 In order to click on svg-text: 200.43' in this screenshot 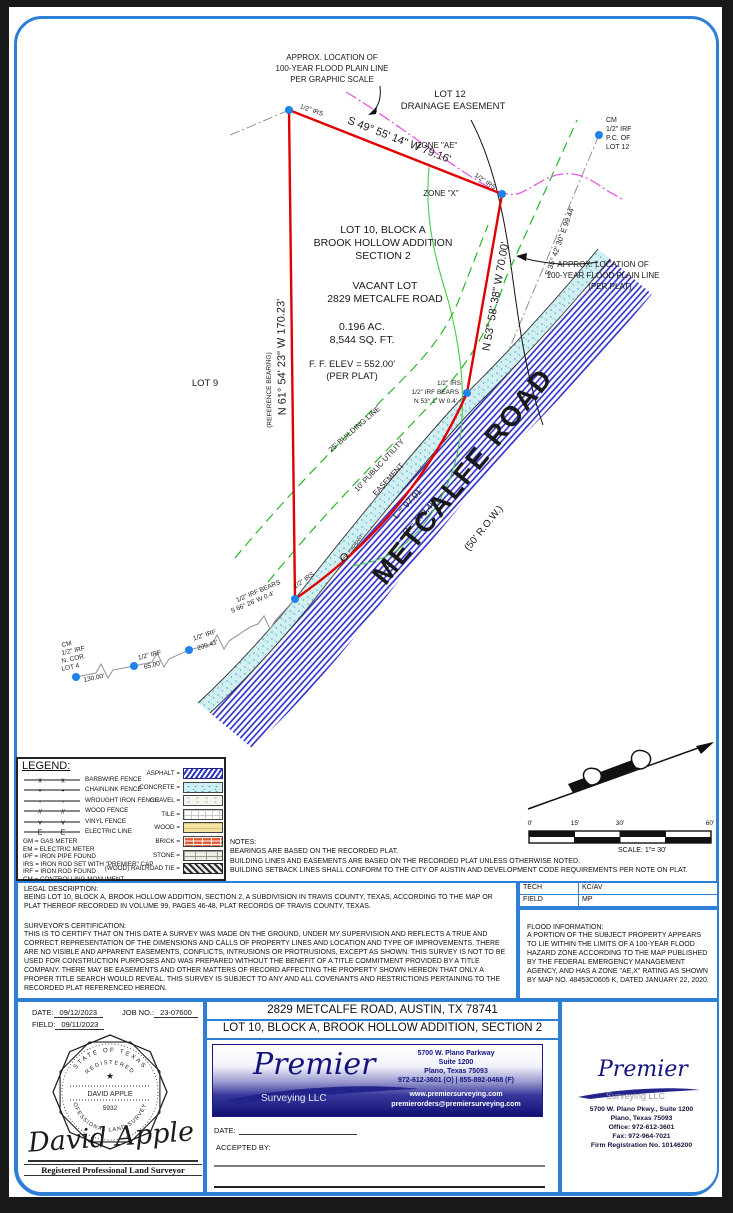, I will do `click(207, 645)`.